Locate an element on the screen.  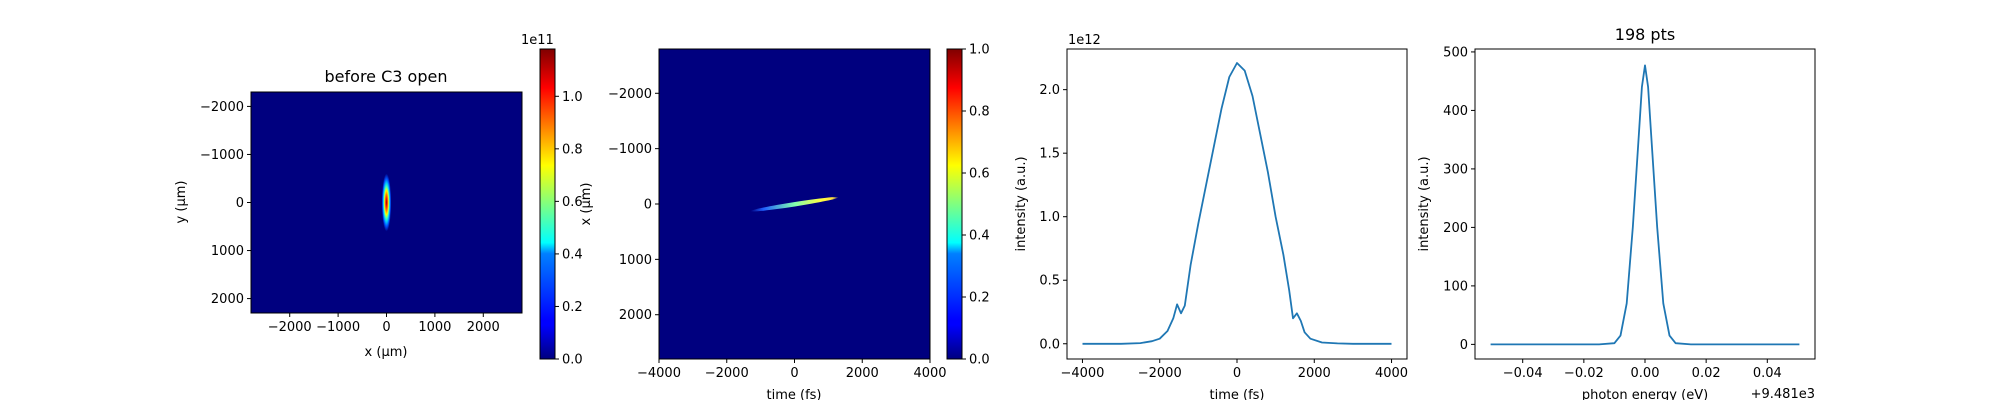
panel4-x-tick-label: 0.04 is located at coordinates (1767, 373).